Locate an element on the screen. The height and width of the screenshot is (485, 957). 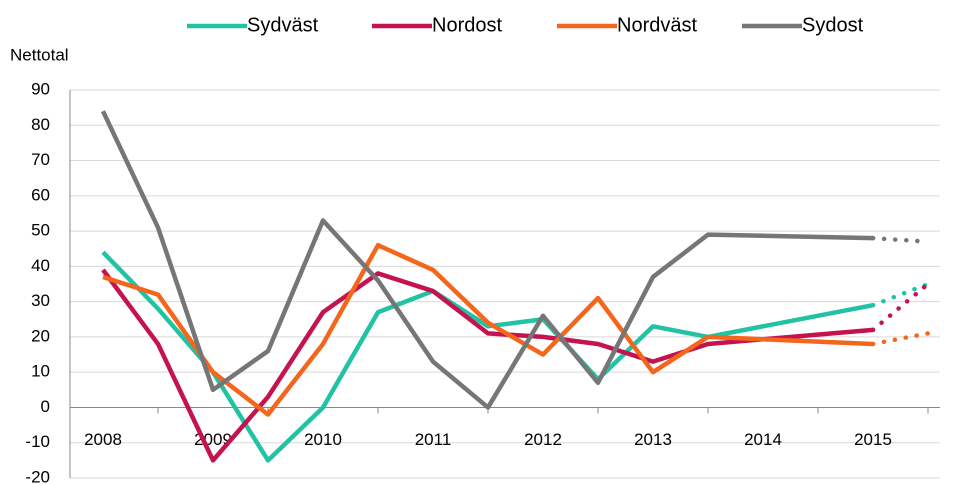
y-tick-label: 10 is located at coordinates (40, 371).